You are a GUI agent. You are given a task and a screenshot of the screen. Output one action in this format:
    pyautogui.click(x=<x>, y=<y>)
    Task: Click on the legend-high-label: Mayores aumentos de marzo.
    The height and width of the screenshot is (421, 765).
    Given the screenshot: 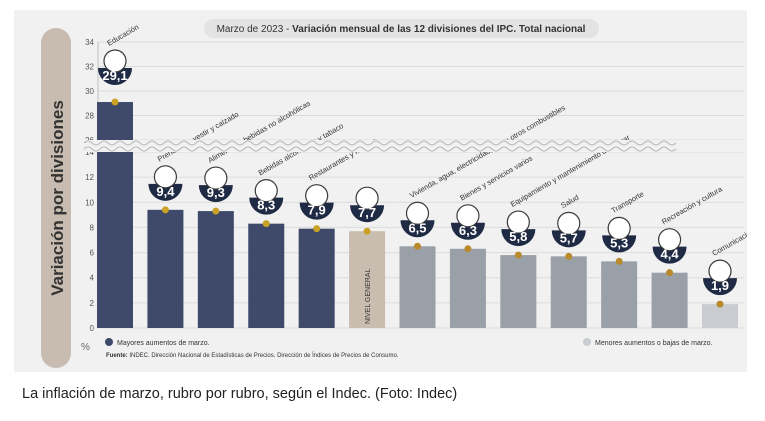 What is the action you would take?
    pyautogui.click(x=163, y=343)
    